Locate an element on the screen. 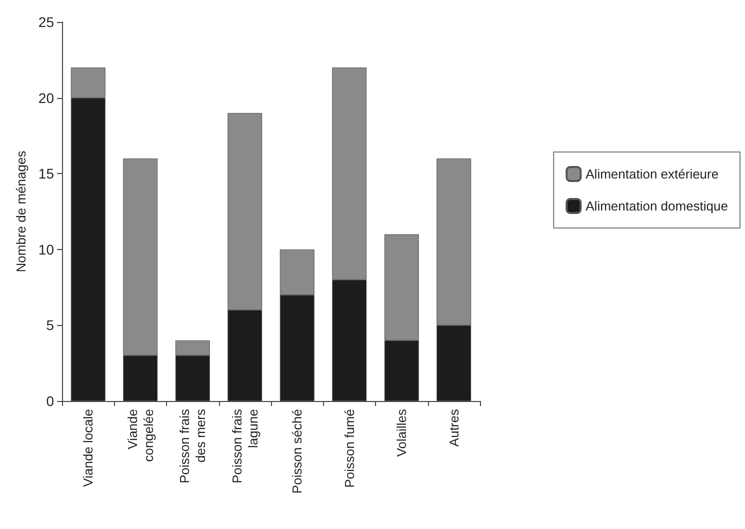  x-tick-label: Viande congelée is located at coordinates (140, 435).